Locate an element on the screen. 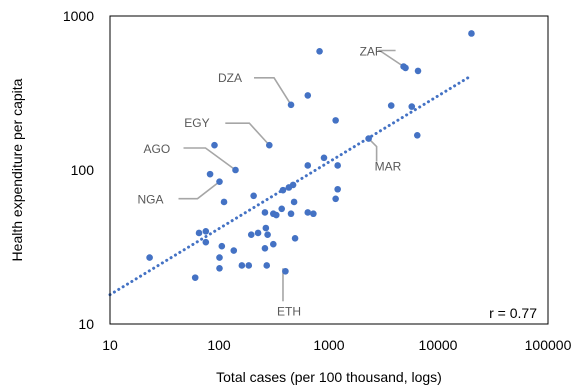 This screenshot has height=391, width=579. annotation-label: ETH is located at coordinates (289, 311).